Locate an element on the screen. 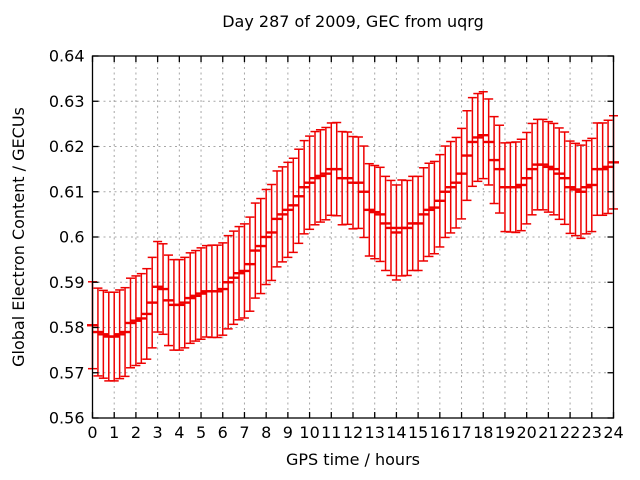  y-tick-label: 0.64 is located at coordinates (67, 56).